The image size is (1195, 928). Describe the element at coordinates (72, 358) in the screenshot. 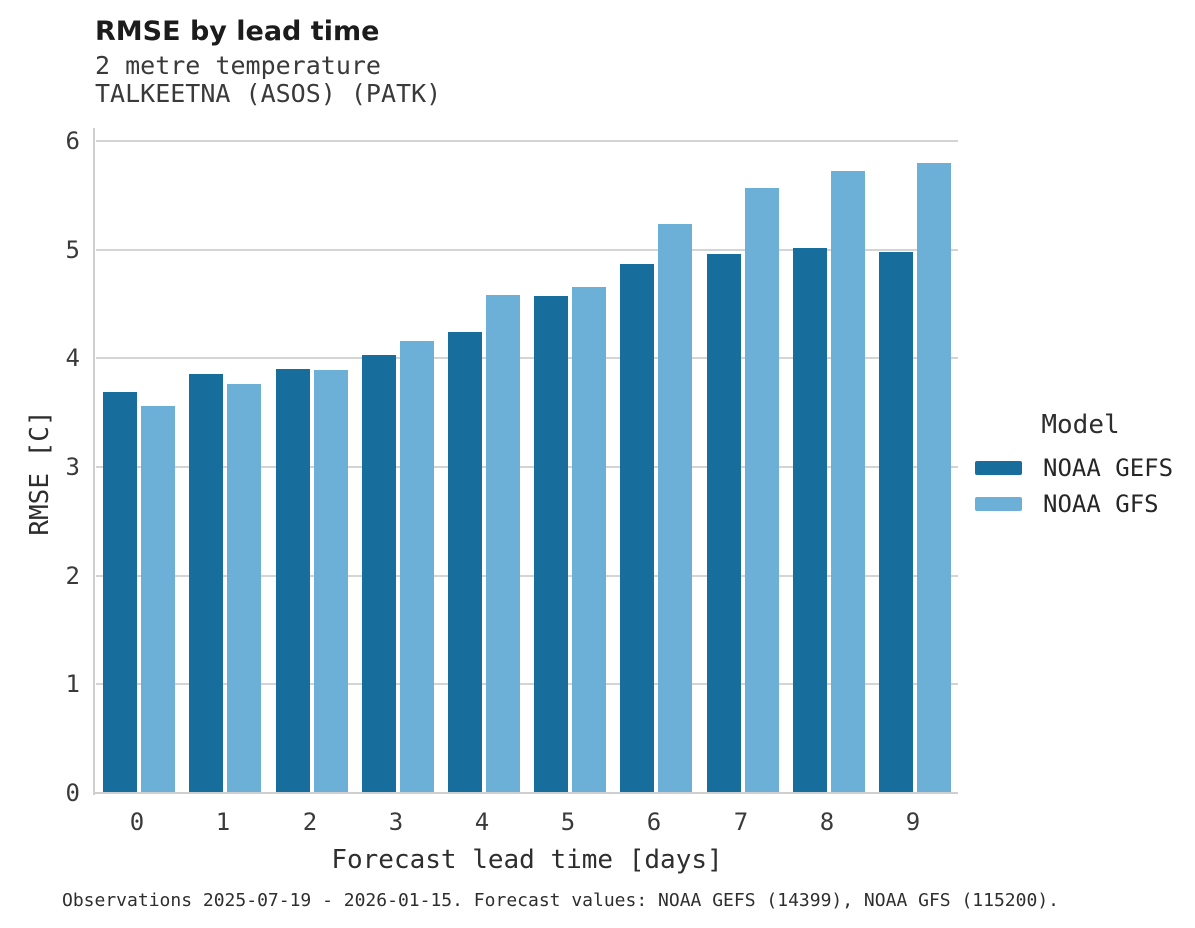

I see `y-tick-label-4: 4` at that location.